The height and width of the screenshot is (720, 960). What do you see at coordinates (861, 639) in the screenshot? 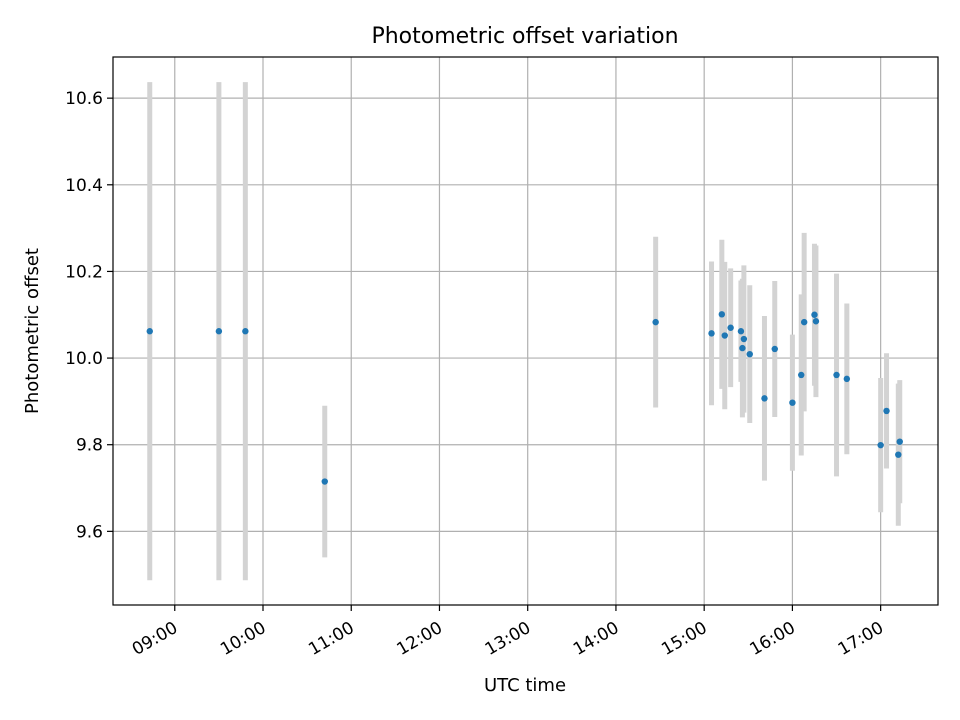
I see `x-tick-label: 17:00` at bounding box center [861, 639].